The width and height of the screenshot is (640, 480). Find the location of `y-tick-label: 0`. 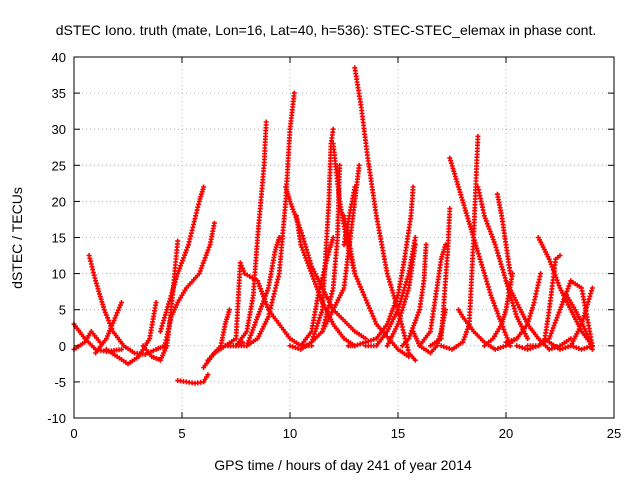

y-tick-label: 0 is located at coordinates (62, 346).